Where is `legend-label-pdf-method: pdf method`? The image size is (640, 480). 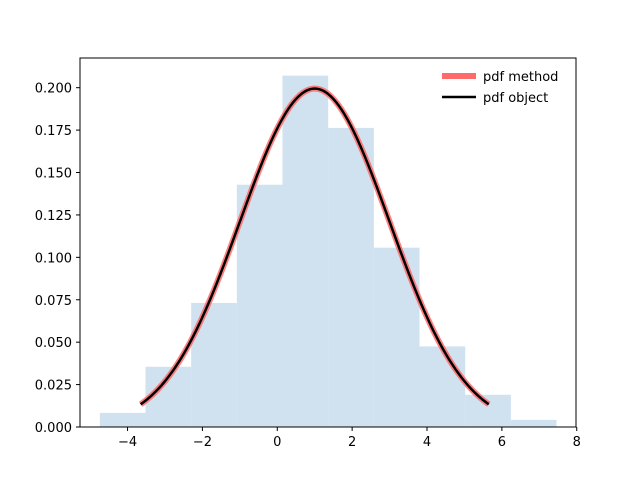
legend-label-pdf-method: pdf method is located at coordinates (520, 77).